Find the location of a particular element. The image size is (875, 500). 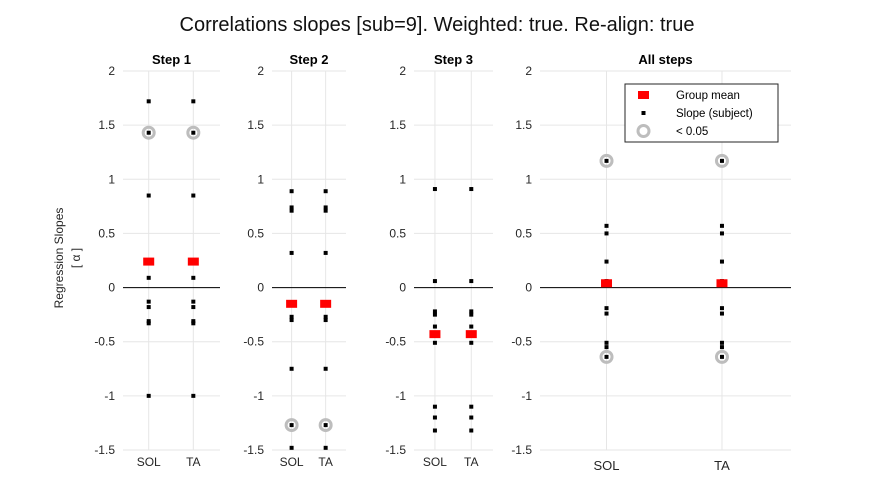

panel-2: -1.5 -1 -0.5 0 0.5 1 1.5 2 SOL TA Step 2 is located at coordinates (294, 260).